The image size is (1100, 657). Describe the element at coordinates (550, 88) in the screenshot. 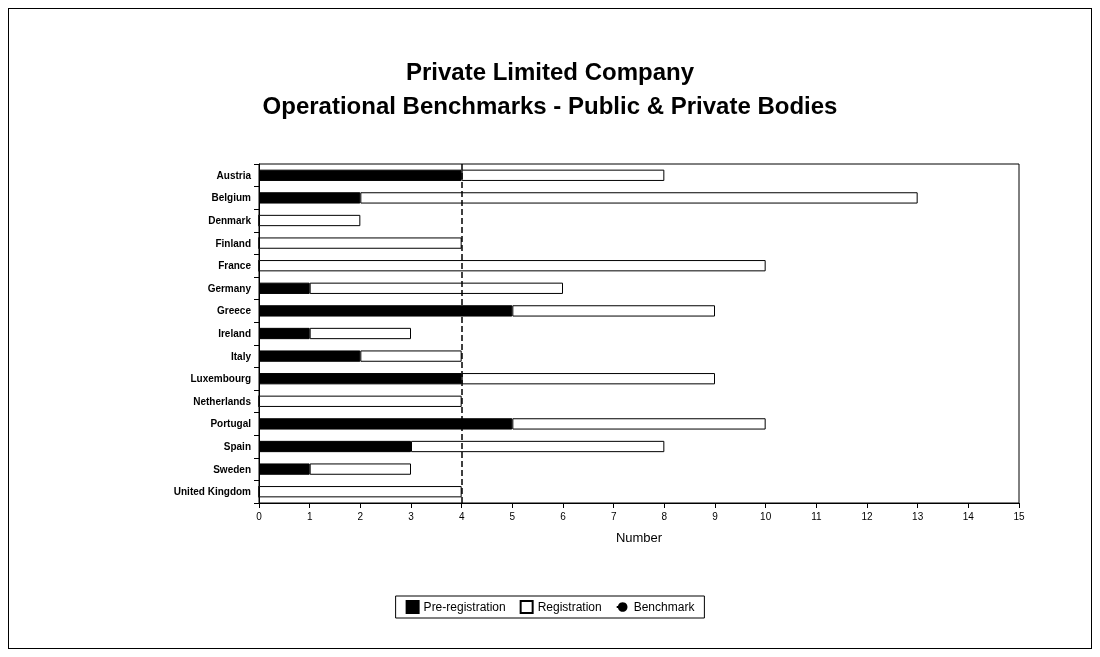

I see `chart-title: Private Limited Company Operational Benchmarks - Public & Private Bodies` at that location.